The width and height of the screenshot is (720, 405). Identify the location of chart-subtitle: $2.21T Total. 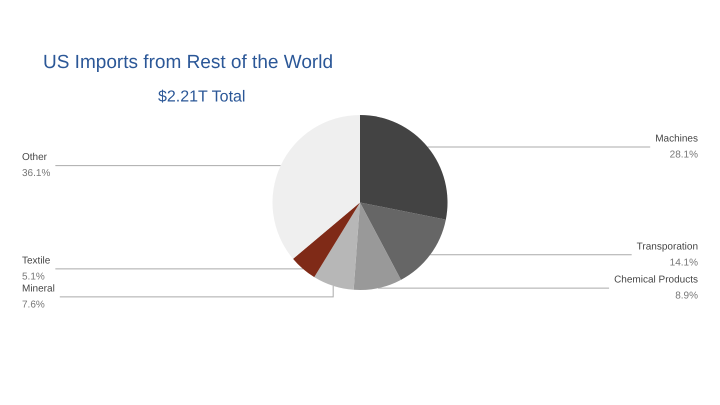
(202, 97).